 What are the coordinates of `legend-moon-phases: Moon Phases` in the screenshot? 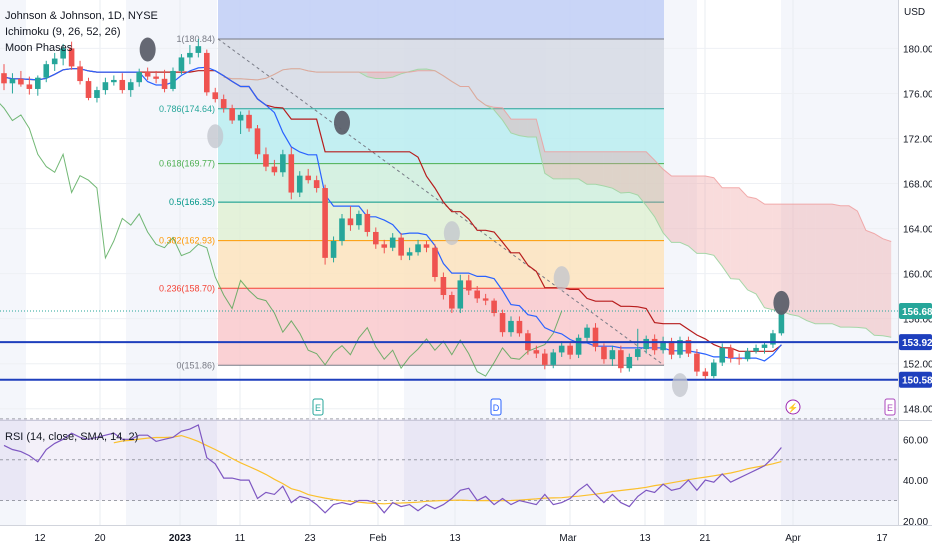 It's located at (39, 48).